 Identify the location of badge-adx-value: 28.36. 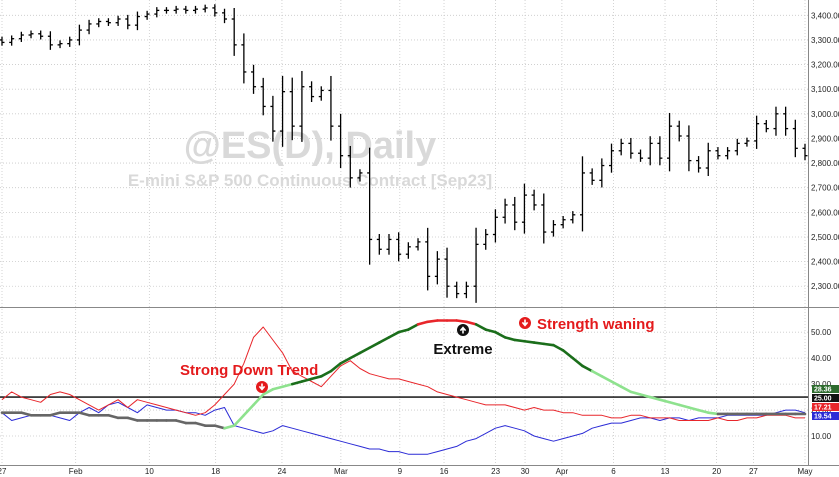
(823, 390).